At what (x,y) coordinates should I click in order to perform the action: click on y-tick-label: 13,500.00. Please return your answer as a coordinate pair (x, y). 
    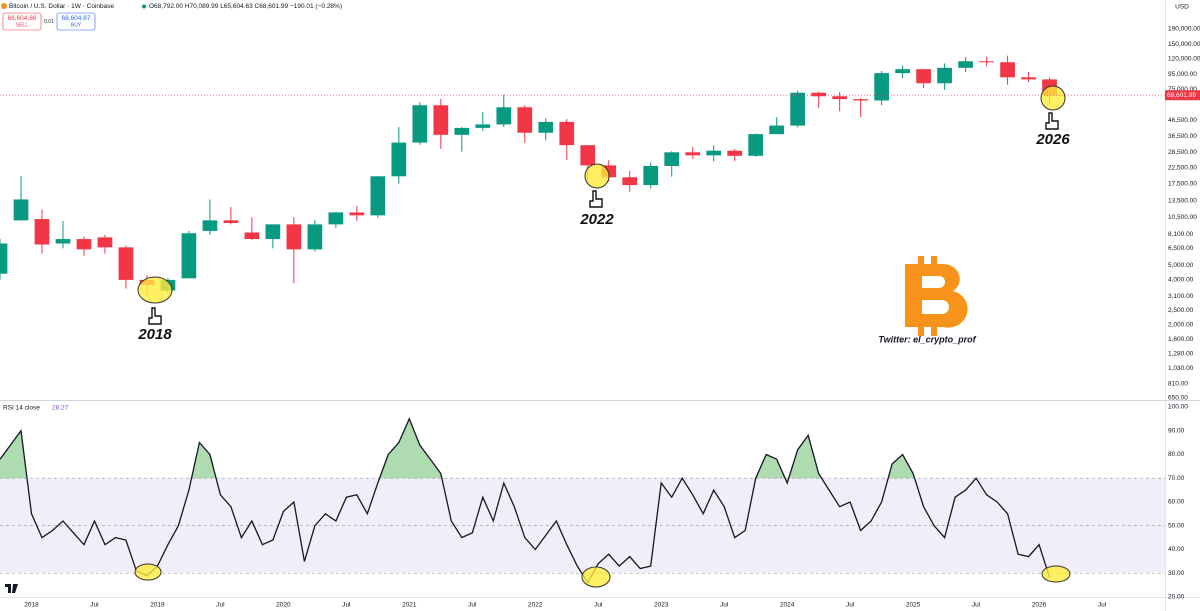
    Looking at the image, I should click on (1182, 201).